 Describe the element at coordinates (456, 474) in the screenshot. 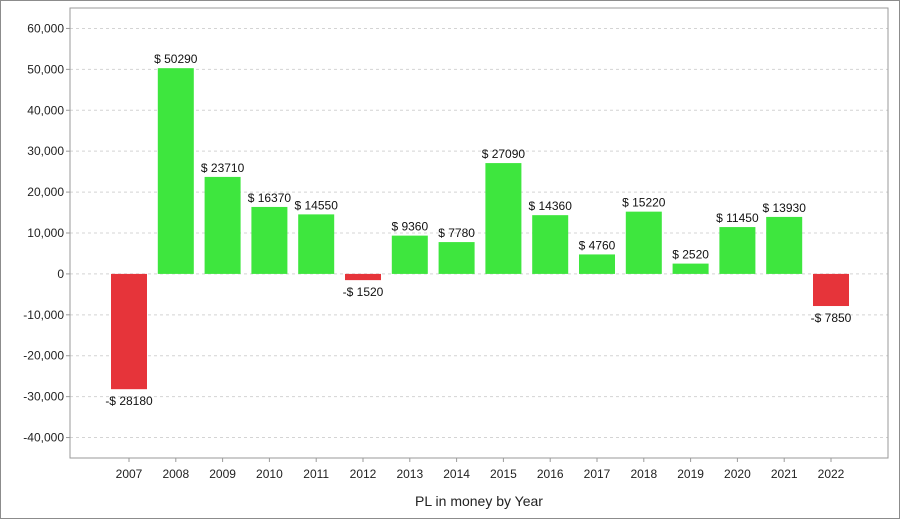

I see `x-tick-label: 2014` at that location.